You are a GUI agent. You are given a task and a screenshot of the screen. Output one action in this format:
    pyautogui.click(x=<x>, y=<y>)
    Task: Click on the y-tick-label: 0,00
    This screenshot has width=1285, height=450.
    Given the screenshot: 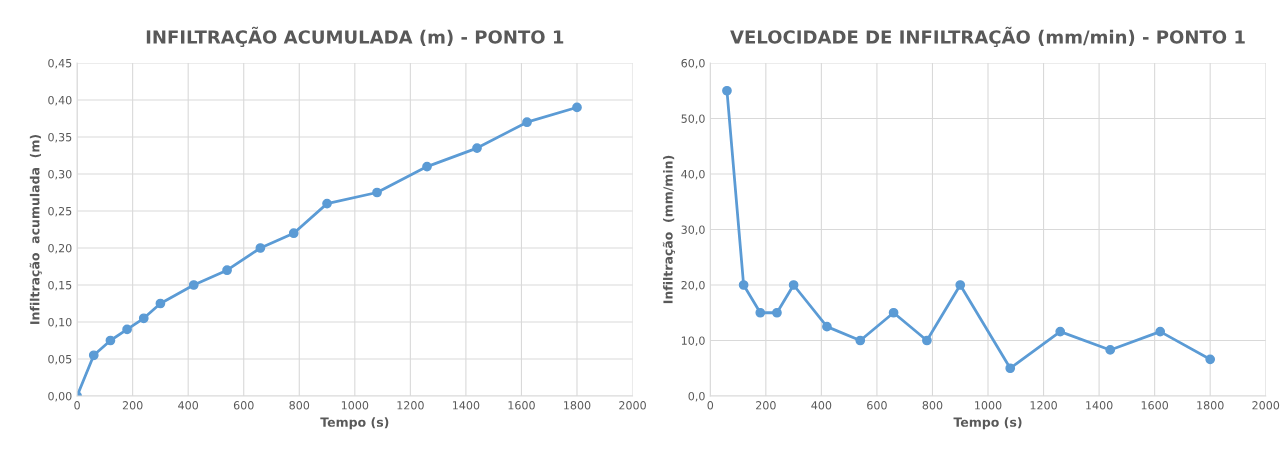 What is the action you would take?
    pyautogui.click(x=60, y=396)
    